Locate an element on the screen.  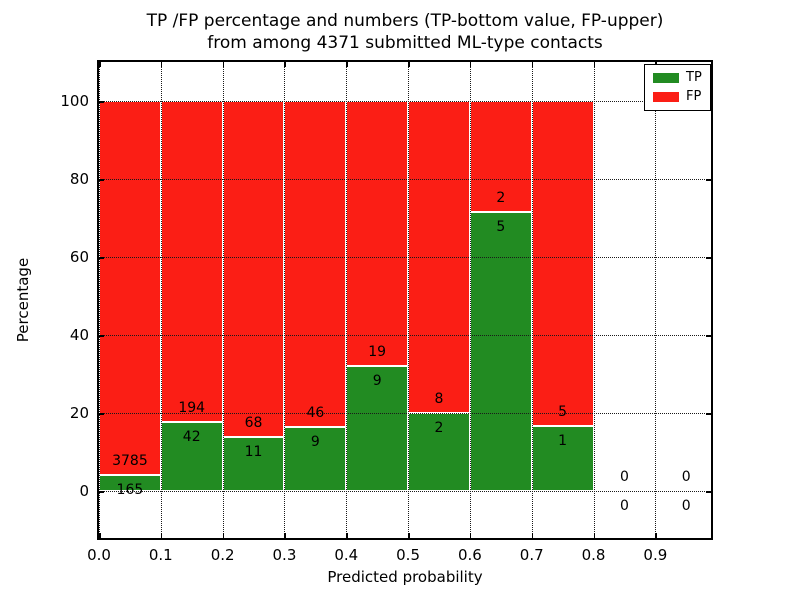
bar-value-label-tp: 2 is located at coordinates (439, 428).